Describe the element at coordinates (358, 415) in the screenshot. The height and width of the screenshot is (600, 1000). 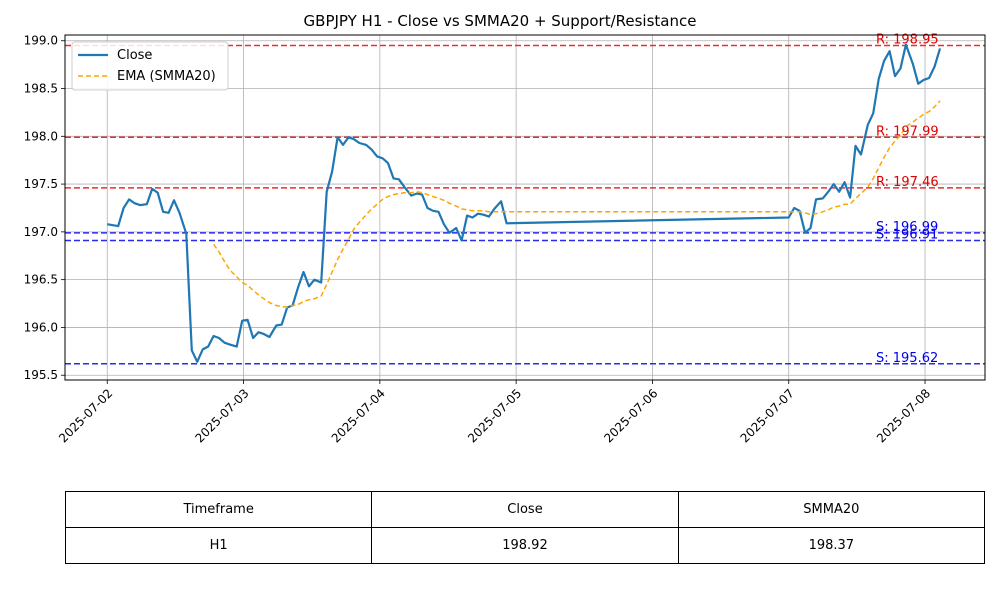
I see `x-tick-label: 2025-07-04` at that location.